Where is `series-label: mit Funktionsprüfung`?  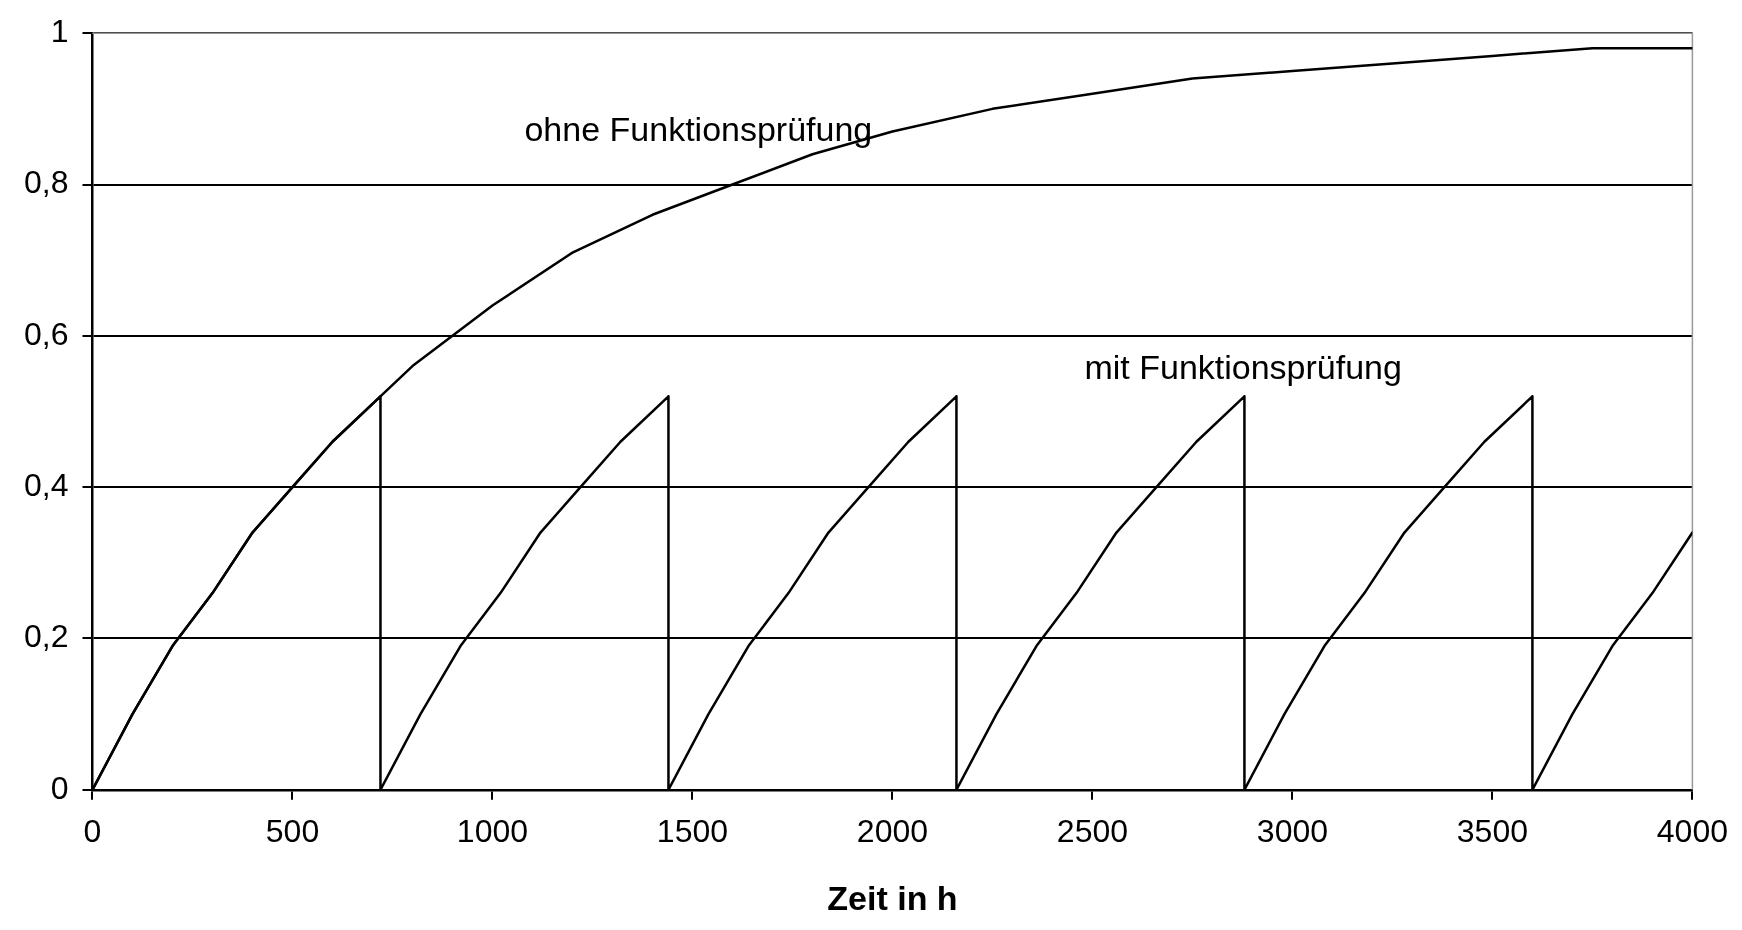 series-label: mit Funktionsprüfung is located at coordinates (1243, 367).